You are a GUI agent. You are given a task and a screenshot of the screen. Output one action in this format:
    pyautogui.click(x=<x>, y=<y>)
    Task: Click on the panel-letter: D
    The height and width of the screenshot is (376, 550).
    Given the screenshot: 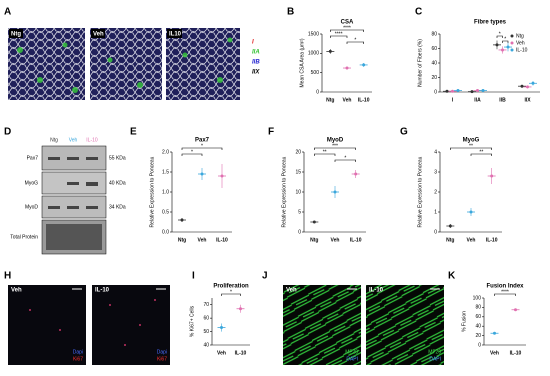 What is the action you would take?
    pyautogui.click(x=7, y=132)
    